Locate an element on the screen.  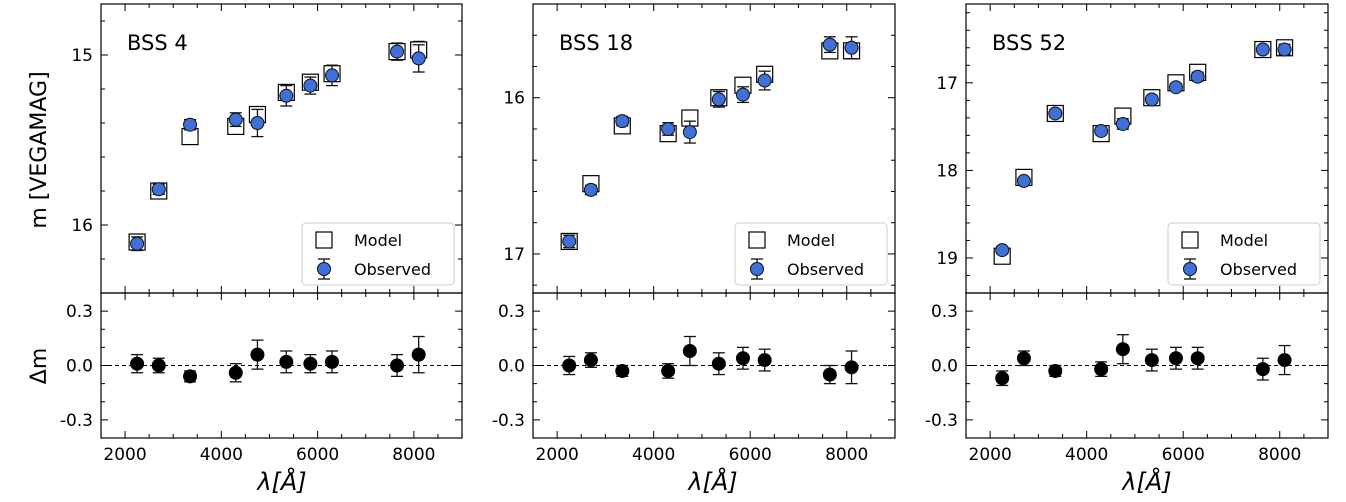
x-axis-label-panel-1: λ[Å] is located at coordinates (280, 481).